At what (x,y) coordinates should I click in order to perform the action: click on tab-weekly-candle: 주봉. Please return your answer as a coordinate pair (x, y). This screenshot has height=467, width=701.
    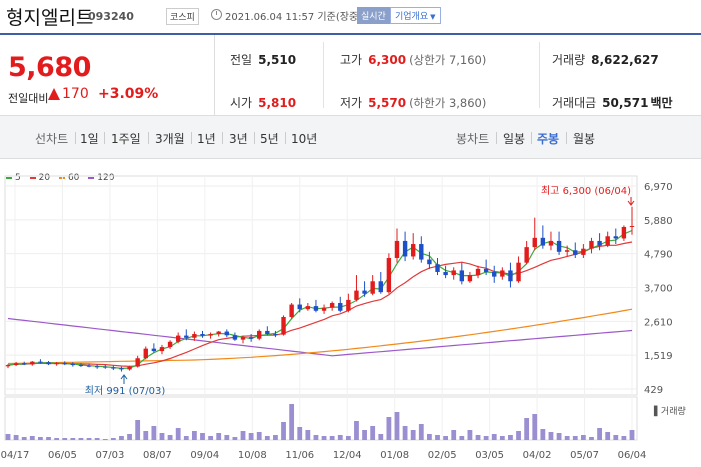
    Looking at the image, I should click on (548, 139).